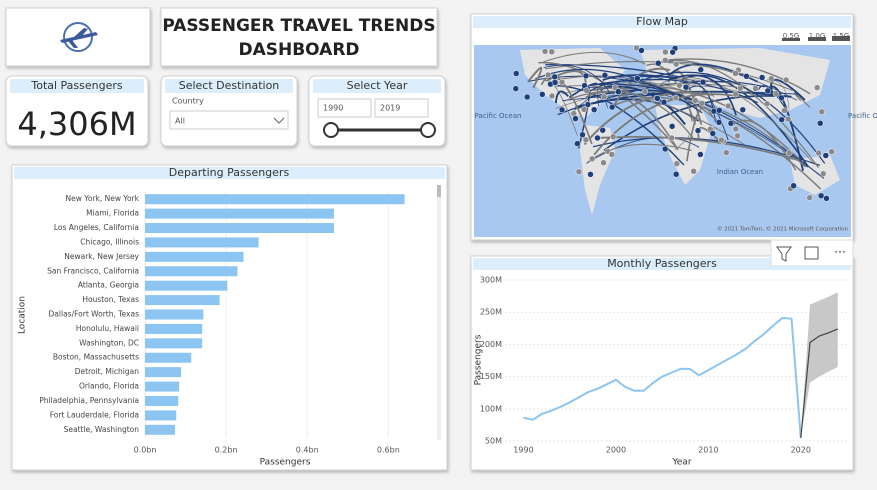 The image size is (877, 490). I want to click on map-flows, so click(673, 123).